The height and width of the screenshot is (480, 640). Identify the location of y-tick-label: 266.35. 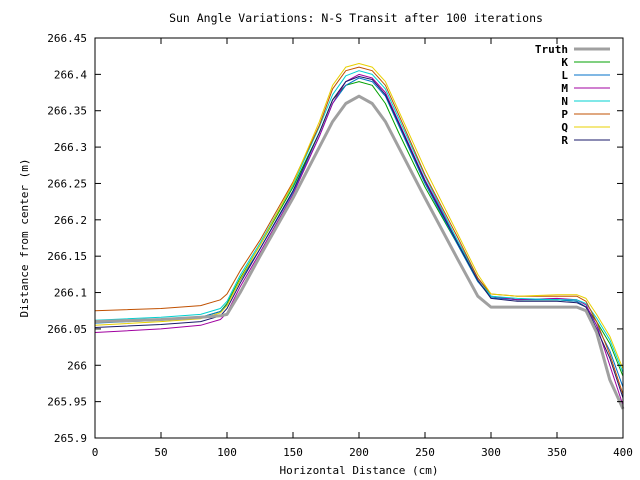
(67, 111).